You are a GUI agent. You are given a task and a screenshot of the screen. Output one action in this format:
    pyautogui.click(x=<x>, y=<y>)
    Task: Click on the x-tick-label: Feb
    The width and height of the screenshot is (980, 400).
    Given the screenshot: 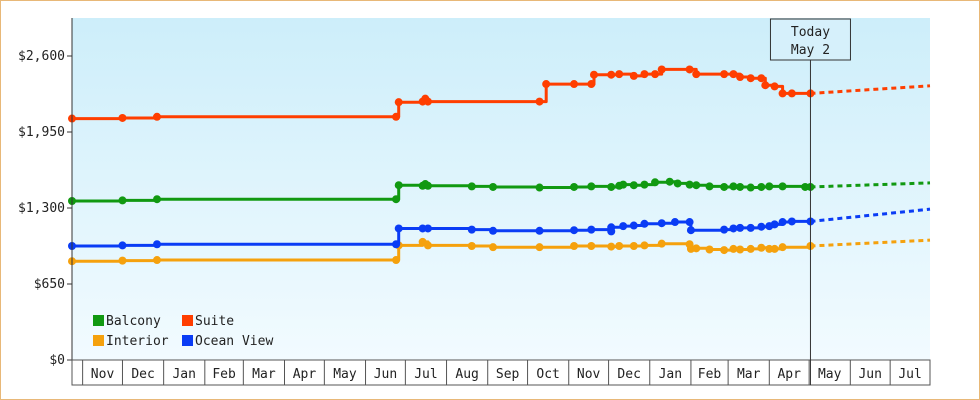 What is the action you would take?
    pyautogui.click(x=224, y=374)
    